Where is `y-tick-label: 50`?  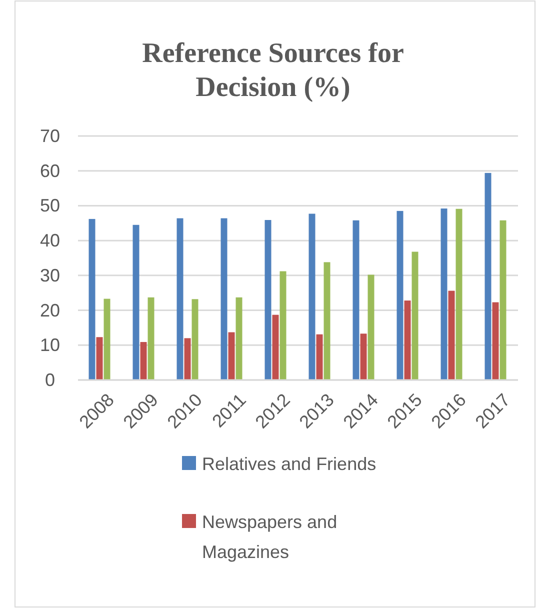 y-tick-label: 50 is located at coordinates (50, 206).